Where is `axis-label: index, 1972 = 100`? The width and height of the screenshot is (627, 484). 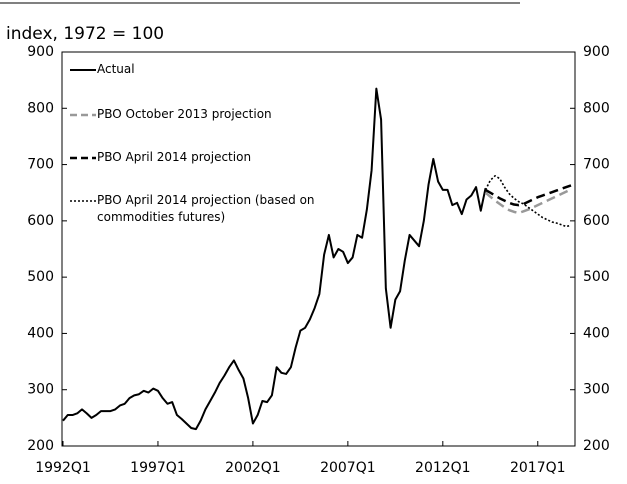
axis-label: index, 1972 = 100 is located at coordinates (85, 34).